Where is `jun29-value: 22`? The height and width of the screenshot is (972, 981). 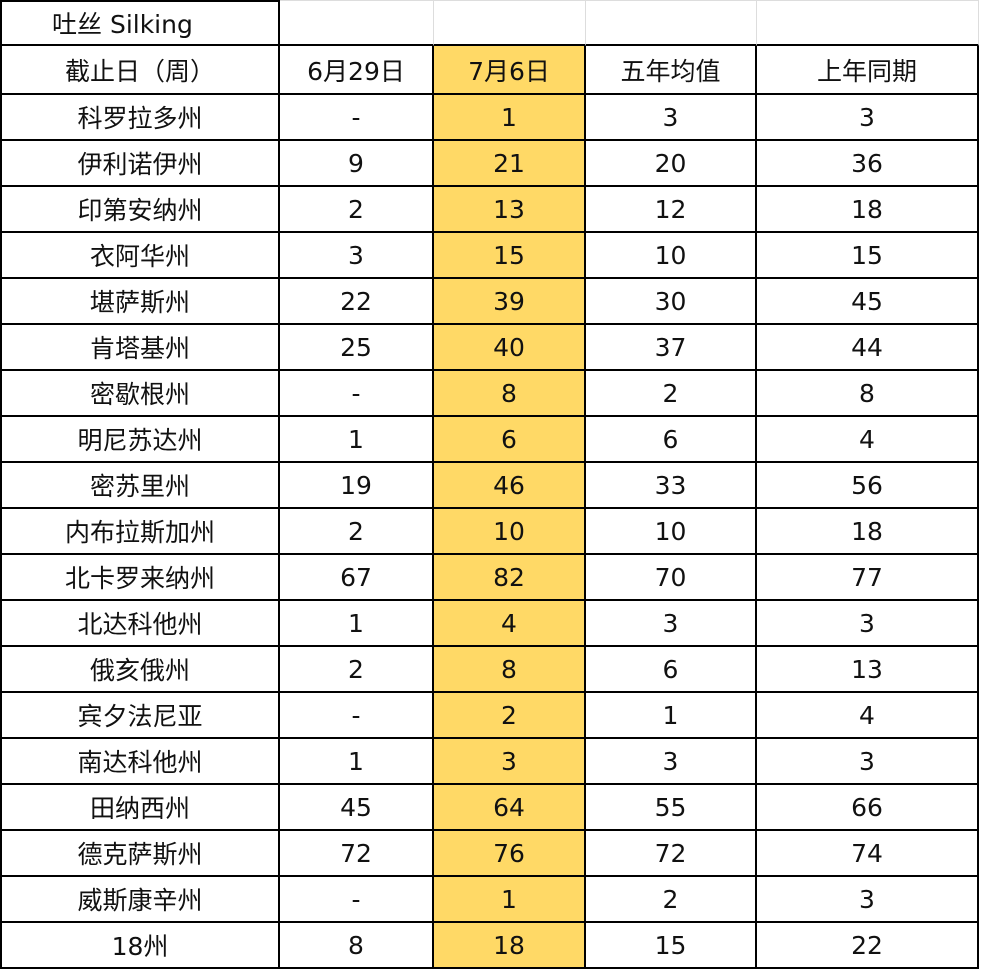 jun29-value: 22 is located at coordinates (357, 302).